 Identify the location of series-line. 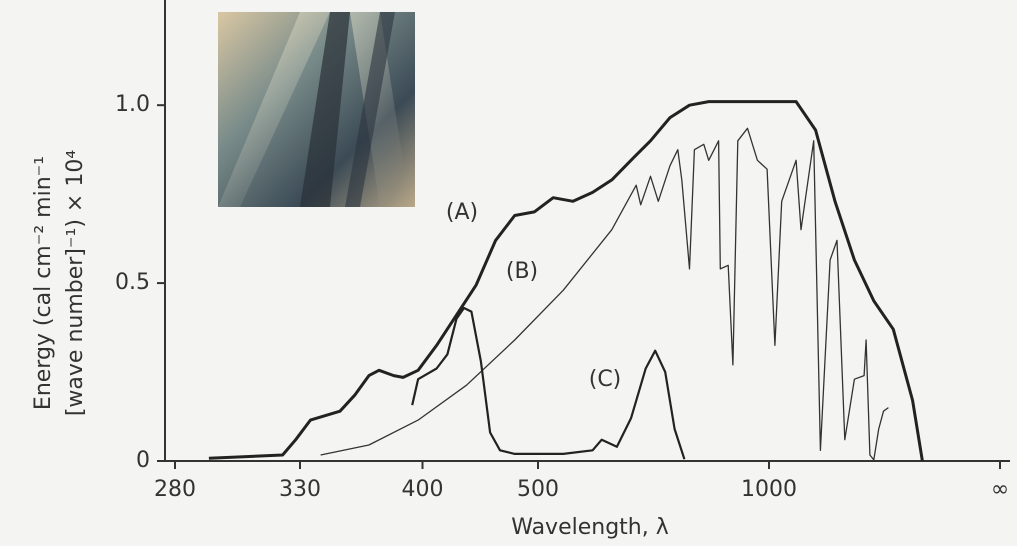
(548, 383).